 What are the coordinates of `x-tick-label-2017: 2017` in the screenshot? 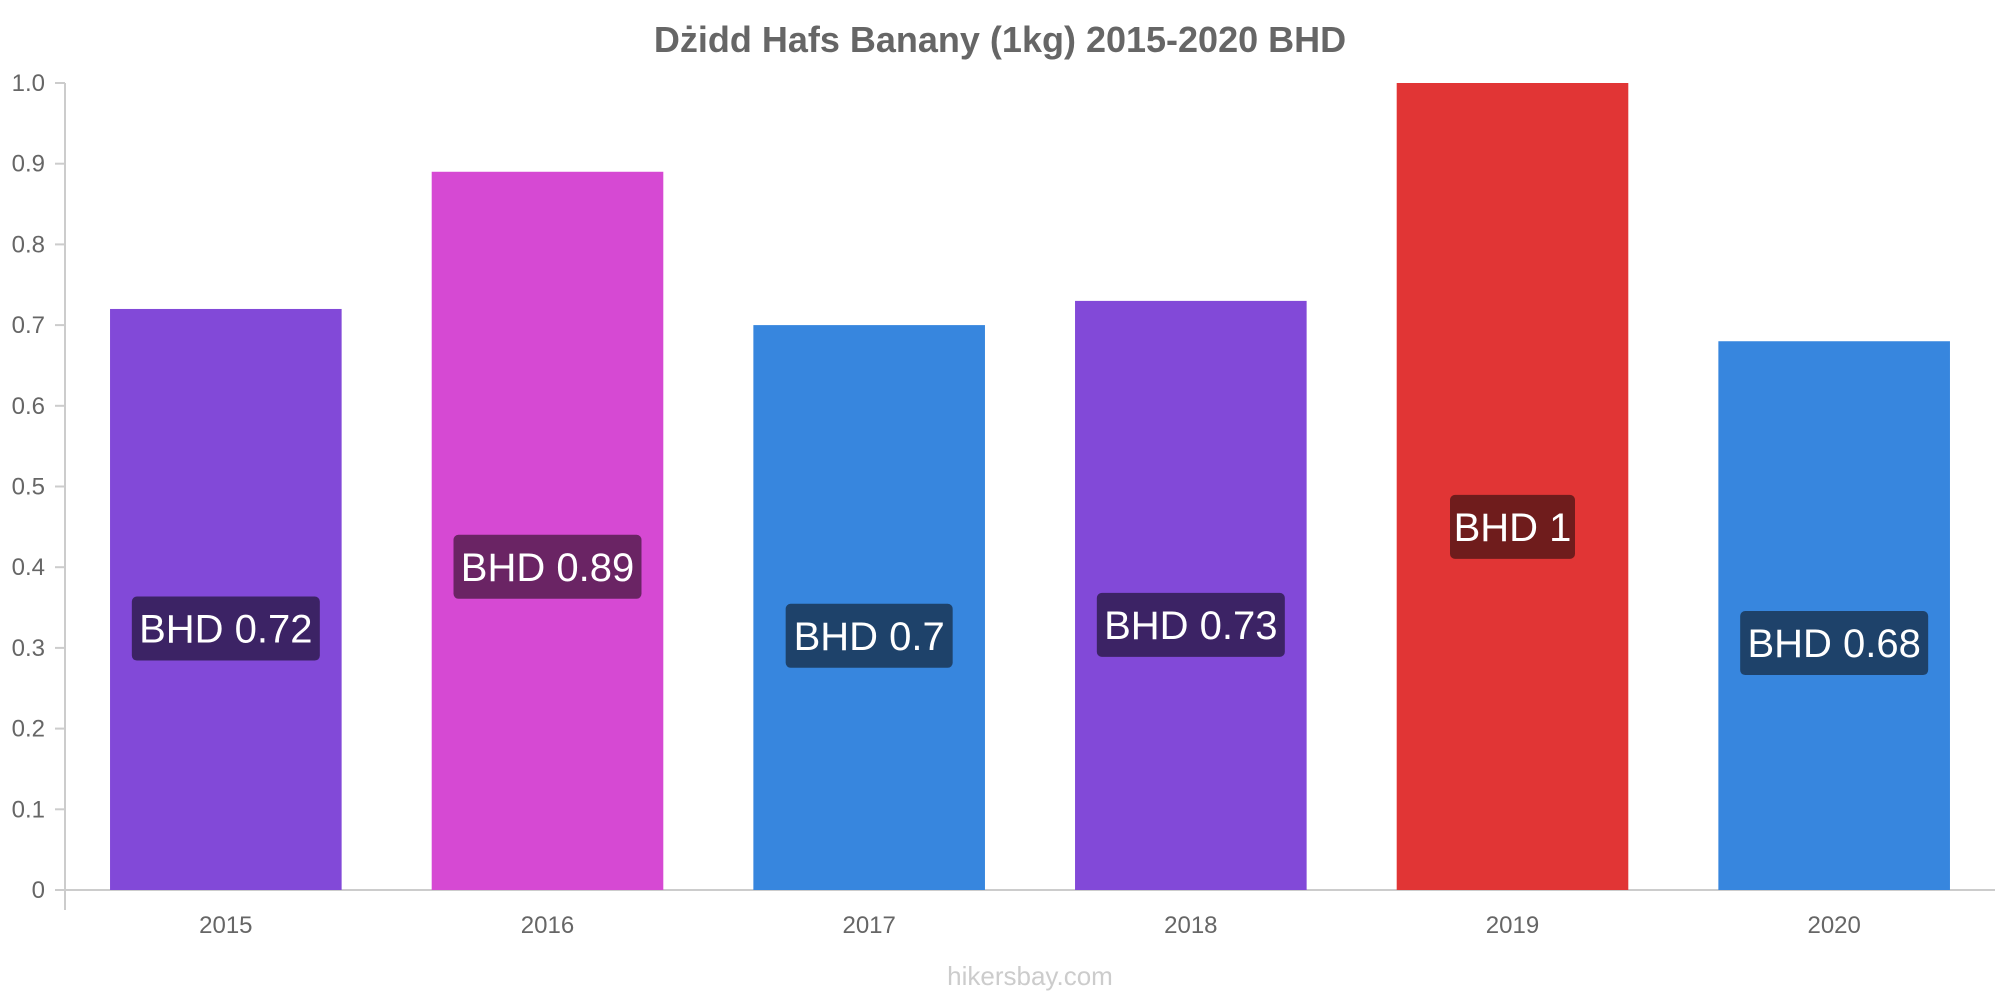 It's located at (868, 925).